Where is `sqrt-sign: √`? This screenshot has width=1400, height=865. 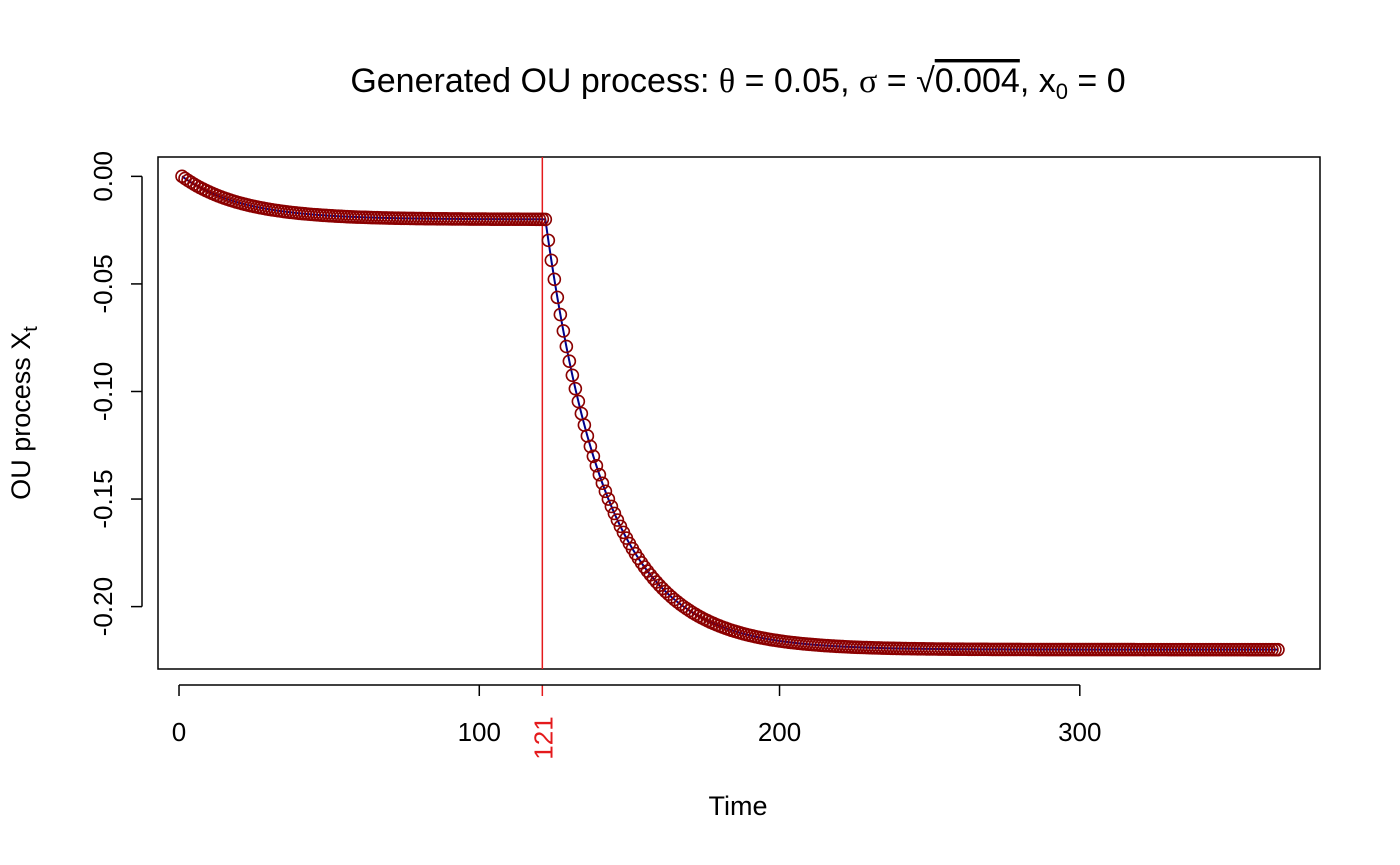
sqrt-sign: √ is located at coordinates (925, 81).